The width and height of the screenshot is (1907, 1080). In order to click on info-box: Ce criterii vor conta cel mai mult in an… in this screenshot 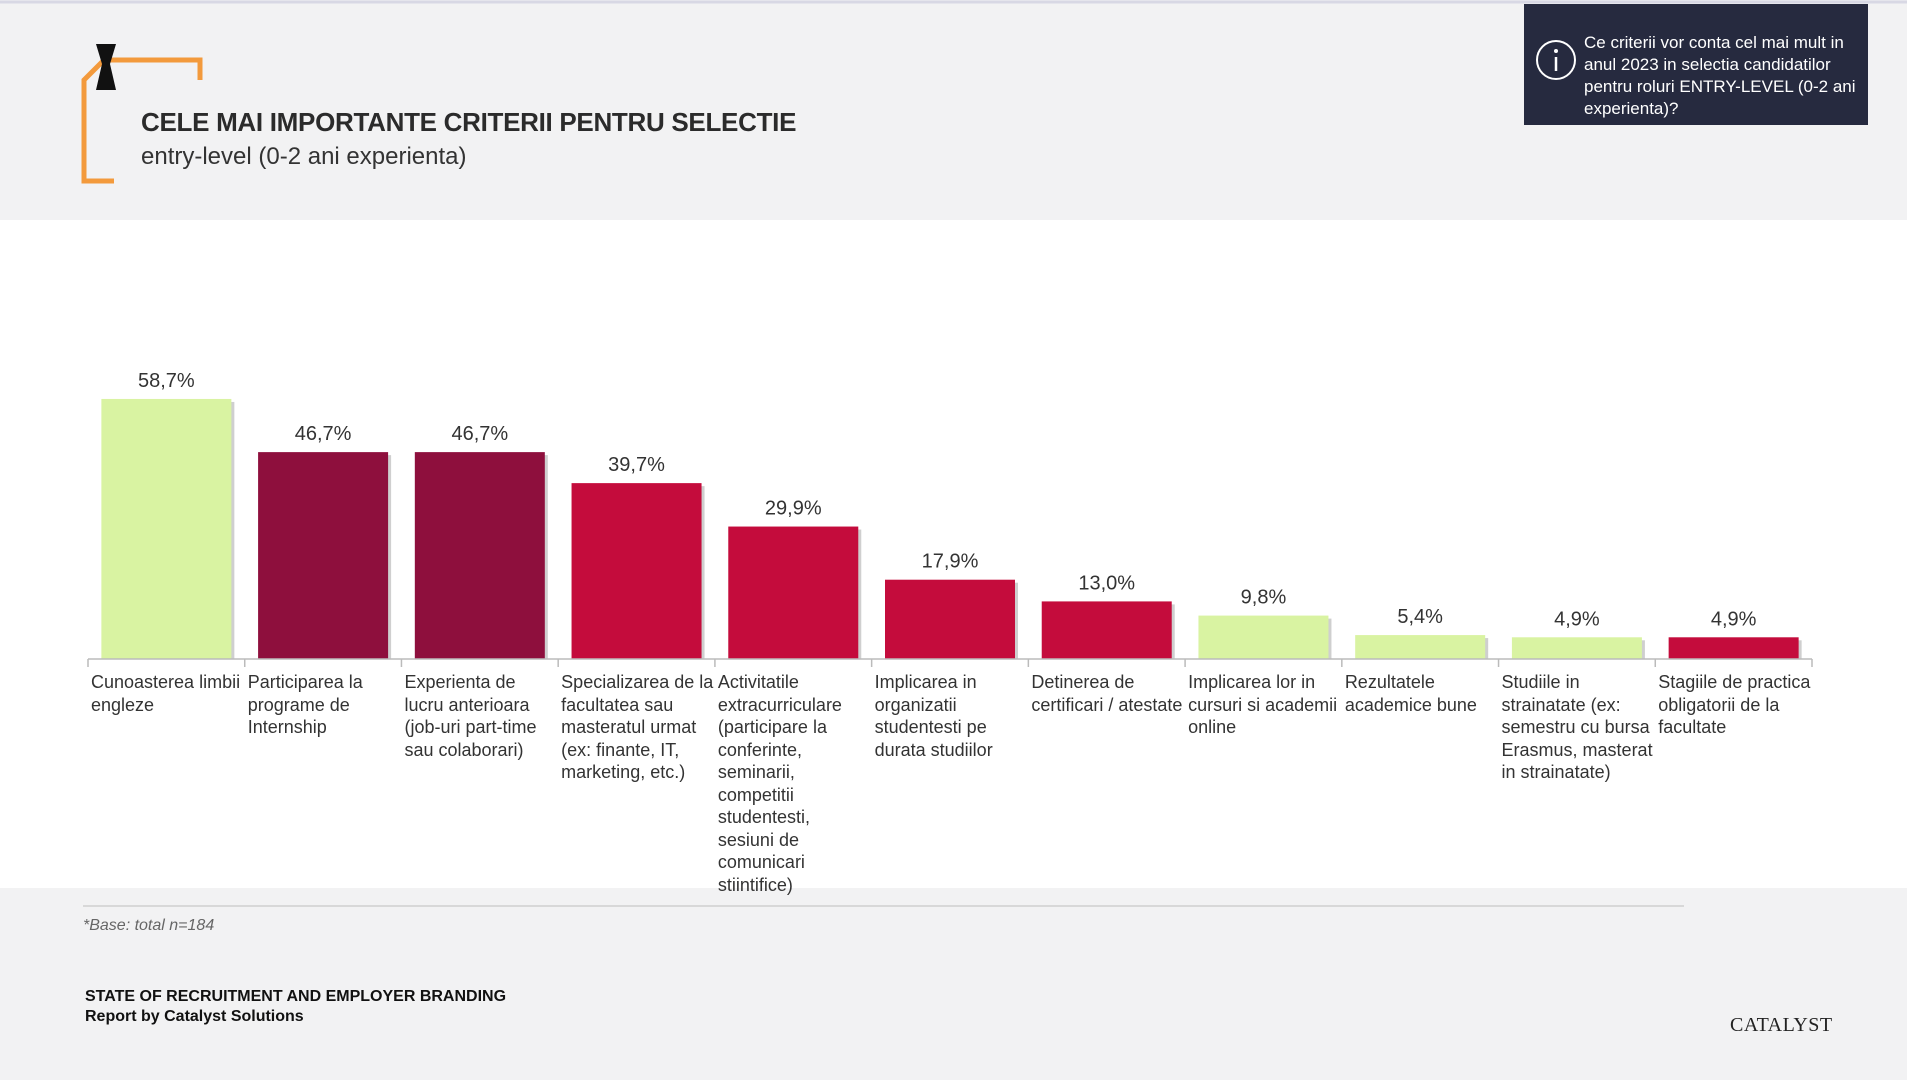, I will do `click(1696, 64)`.